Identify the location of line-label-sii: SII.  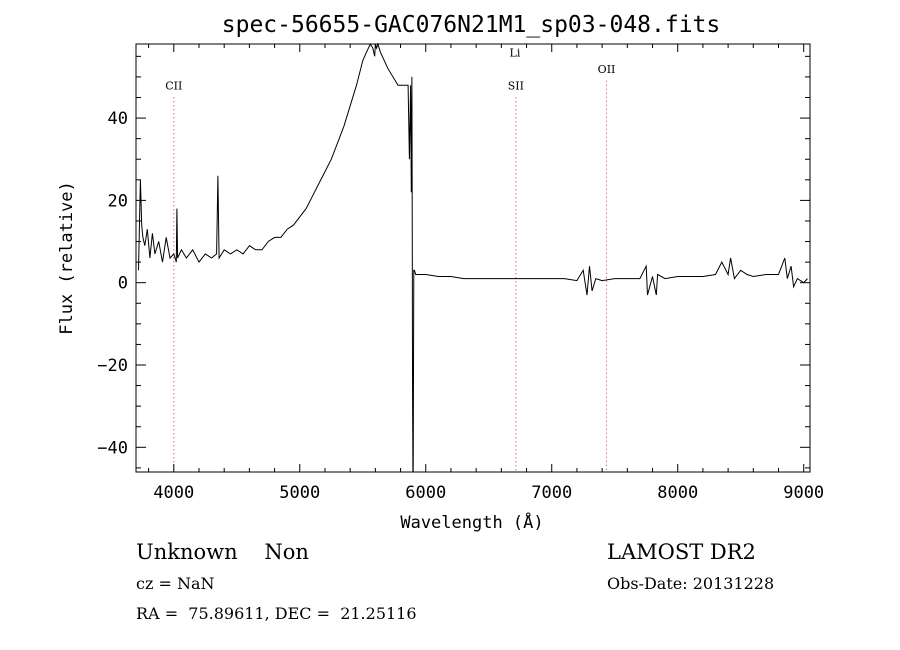
(516, 85).